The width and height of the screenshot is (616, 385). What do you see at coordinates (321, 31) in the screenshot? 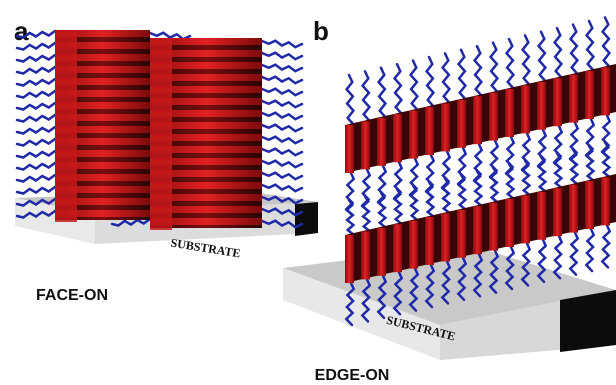
I see `panel-b-letter: b` at bounding box center [321, 31].